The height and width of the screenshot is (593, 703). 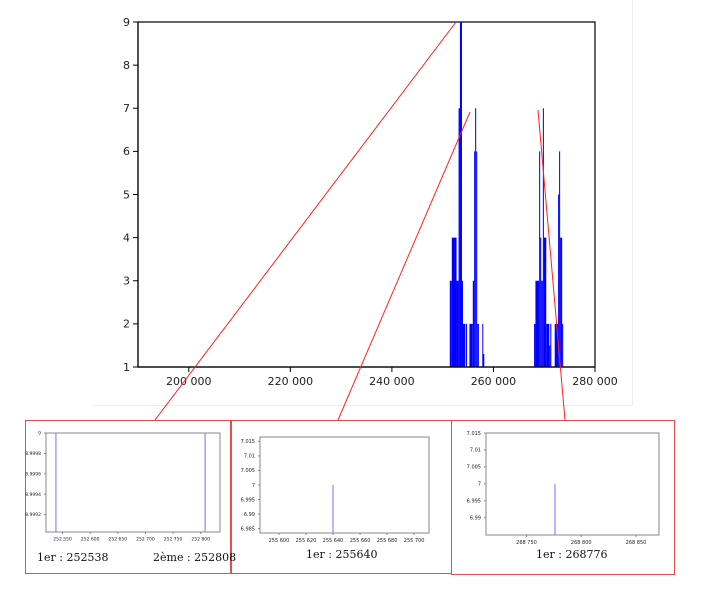 I want to click on x-tick-label: 268 800, so click(x=581, y=543).